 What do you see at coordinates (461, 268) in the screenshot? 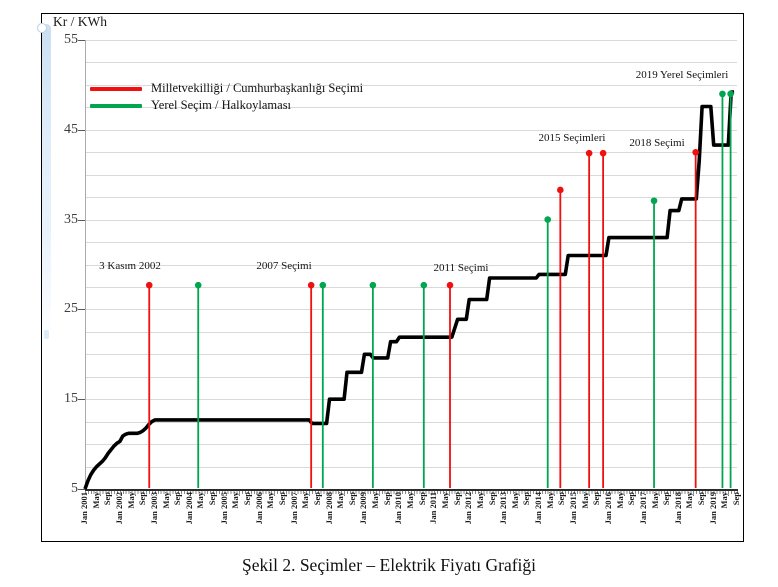
I see `election-annotation: 2011 Seçimi` at bounding box center [461, 268].